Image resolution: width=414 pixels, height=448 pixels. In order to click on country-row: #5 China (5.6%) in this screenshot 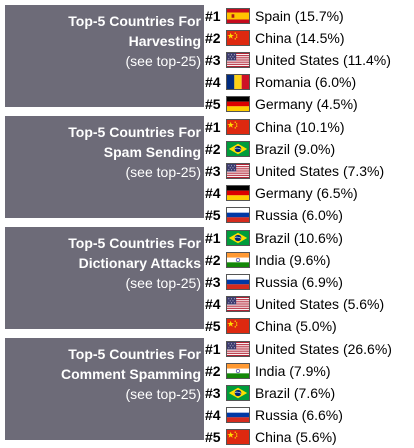, I will do `click(307, 437)`.